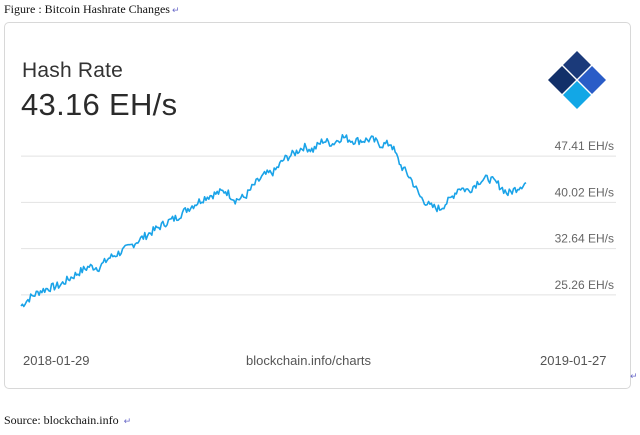 This screenshot has width=640, height=435. What do you see at coordinates (584, 192) in the screenshot?
I see `y-tick-label: 40.02 EH/s` at bounding box center [584, 192].